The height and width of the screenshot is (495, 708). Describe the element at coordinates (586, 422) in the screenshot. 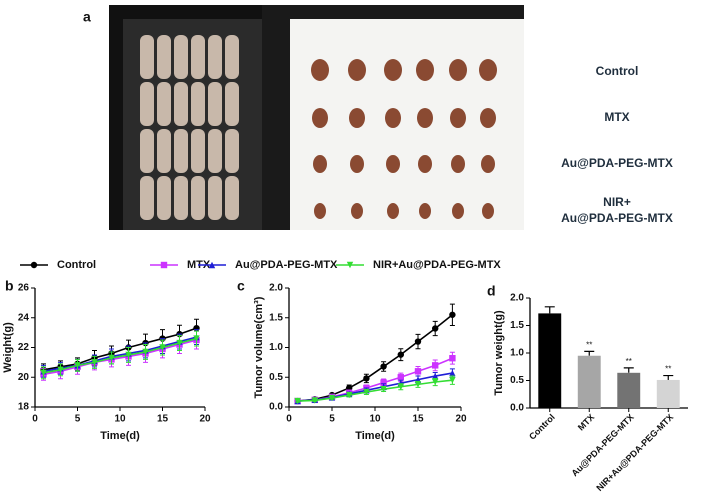

I see `x-tick-label: MTX` at that location.